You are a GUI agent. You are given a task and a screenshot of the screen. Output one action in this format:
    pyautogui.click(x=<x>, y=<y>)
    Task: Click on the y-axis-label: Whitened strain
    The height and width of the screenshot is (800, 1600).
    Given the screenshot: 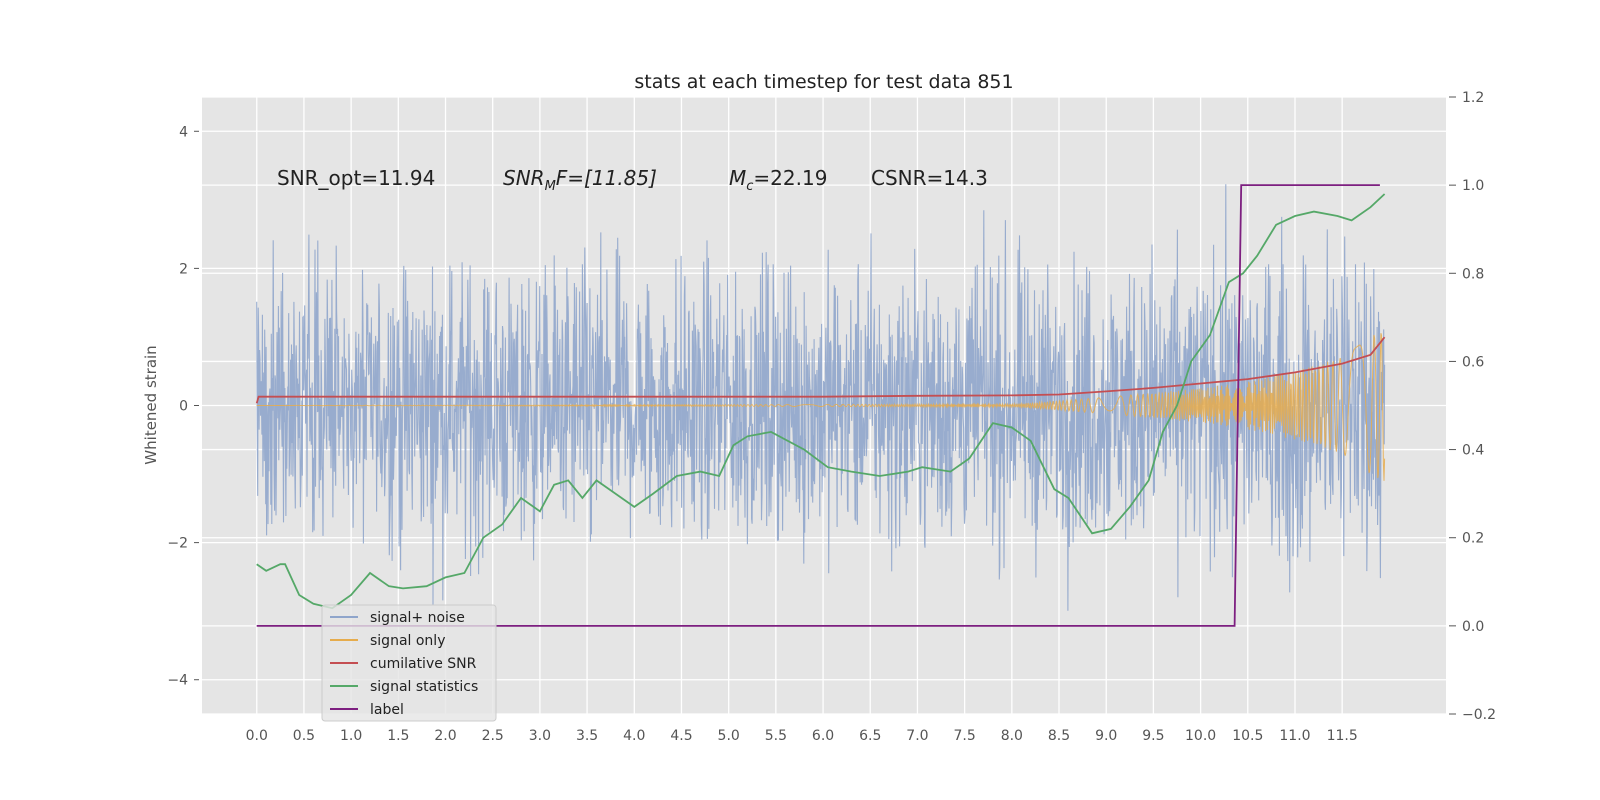 What is the action you would take?
    pyautogui.click(x=151, y=404)
    